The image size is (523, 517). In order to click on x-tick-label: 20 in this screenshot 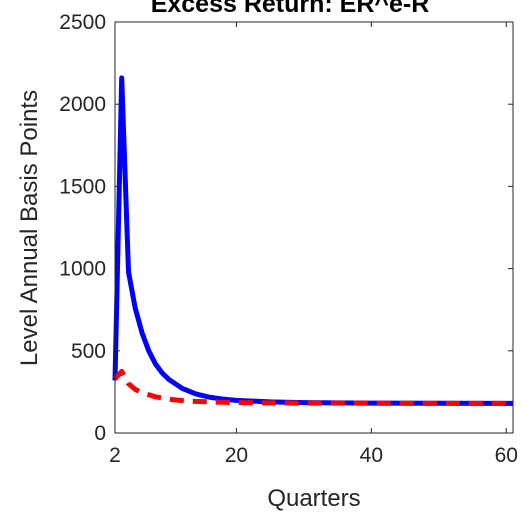, I will do `click(236, 455)`.